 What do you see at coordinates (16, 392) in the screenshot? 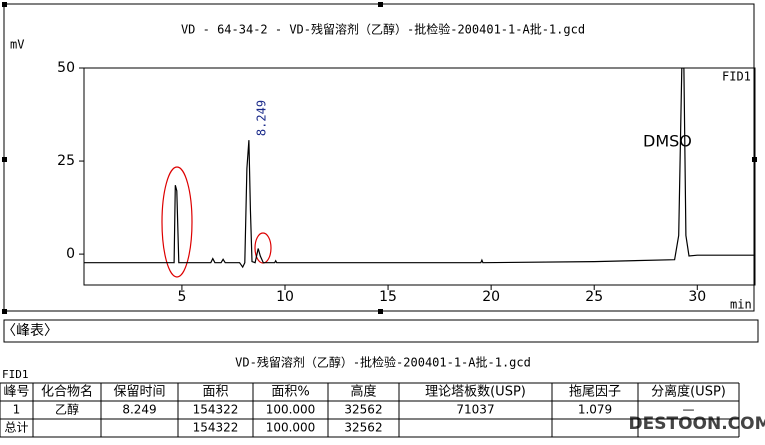
I see `column-header: 峰号` at bounding box center [16, 392].